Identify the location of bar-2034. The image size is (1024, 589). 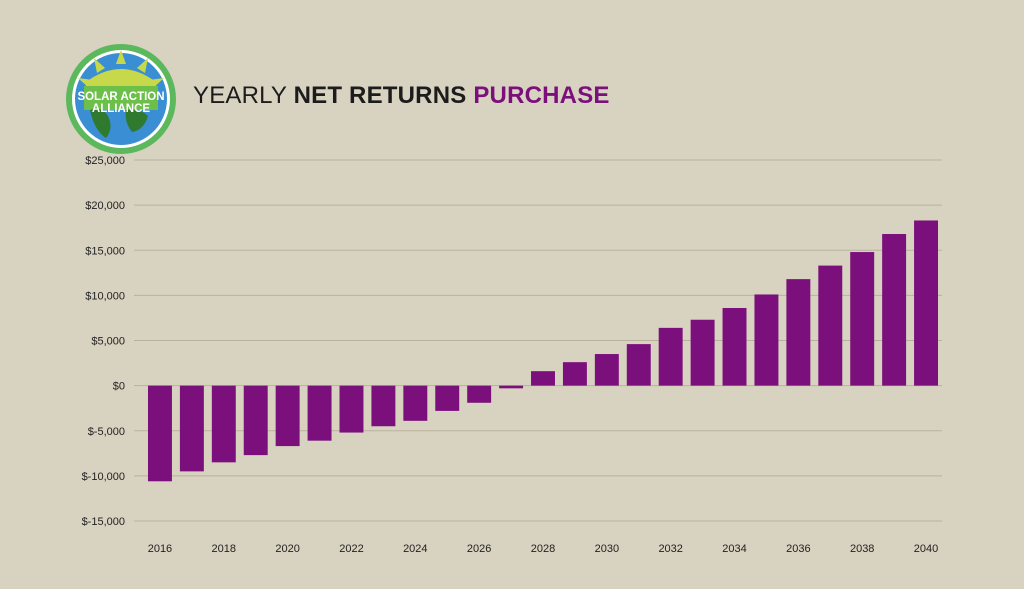
(734, 347).